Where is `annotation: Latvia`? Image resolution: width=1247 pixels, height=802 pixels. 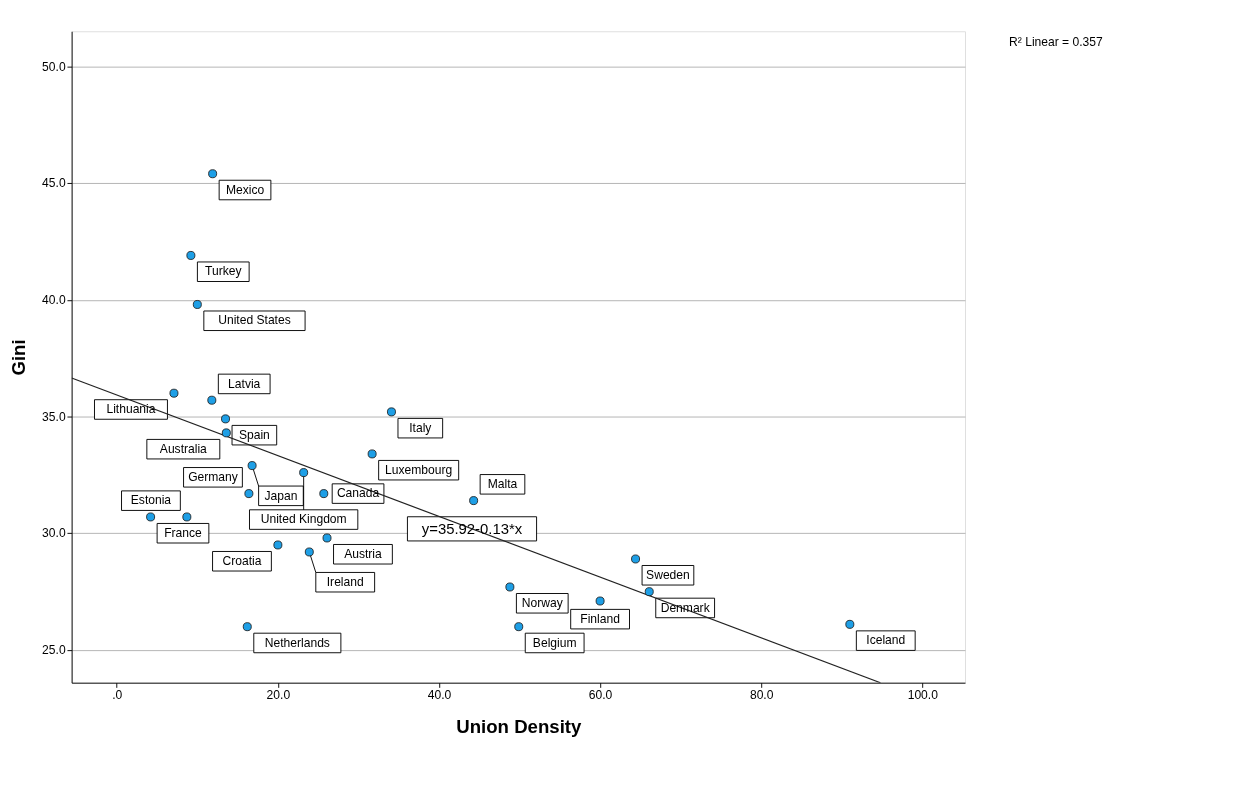
annotation: Latvia is located at coordinates (244, 383).